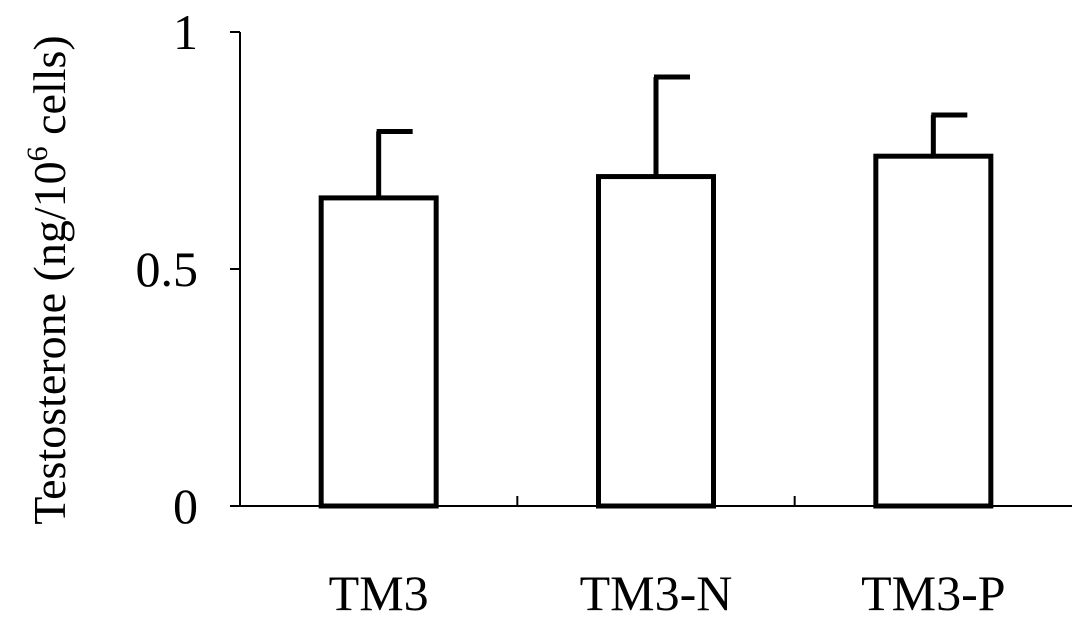 Image resolution: width=1087 pixels, height=625 pixels. What do you see at coordinates (37, 153) in the screenshot?
I see `y-axis-label-superscript: 6` at bounding box center [37, 153].